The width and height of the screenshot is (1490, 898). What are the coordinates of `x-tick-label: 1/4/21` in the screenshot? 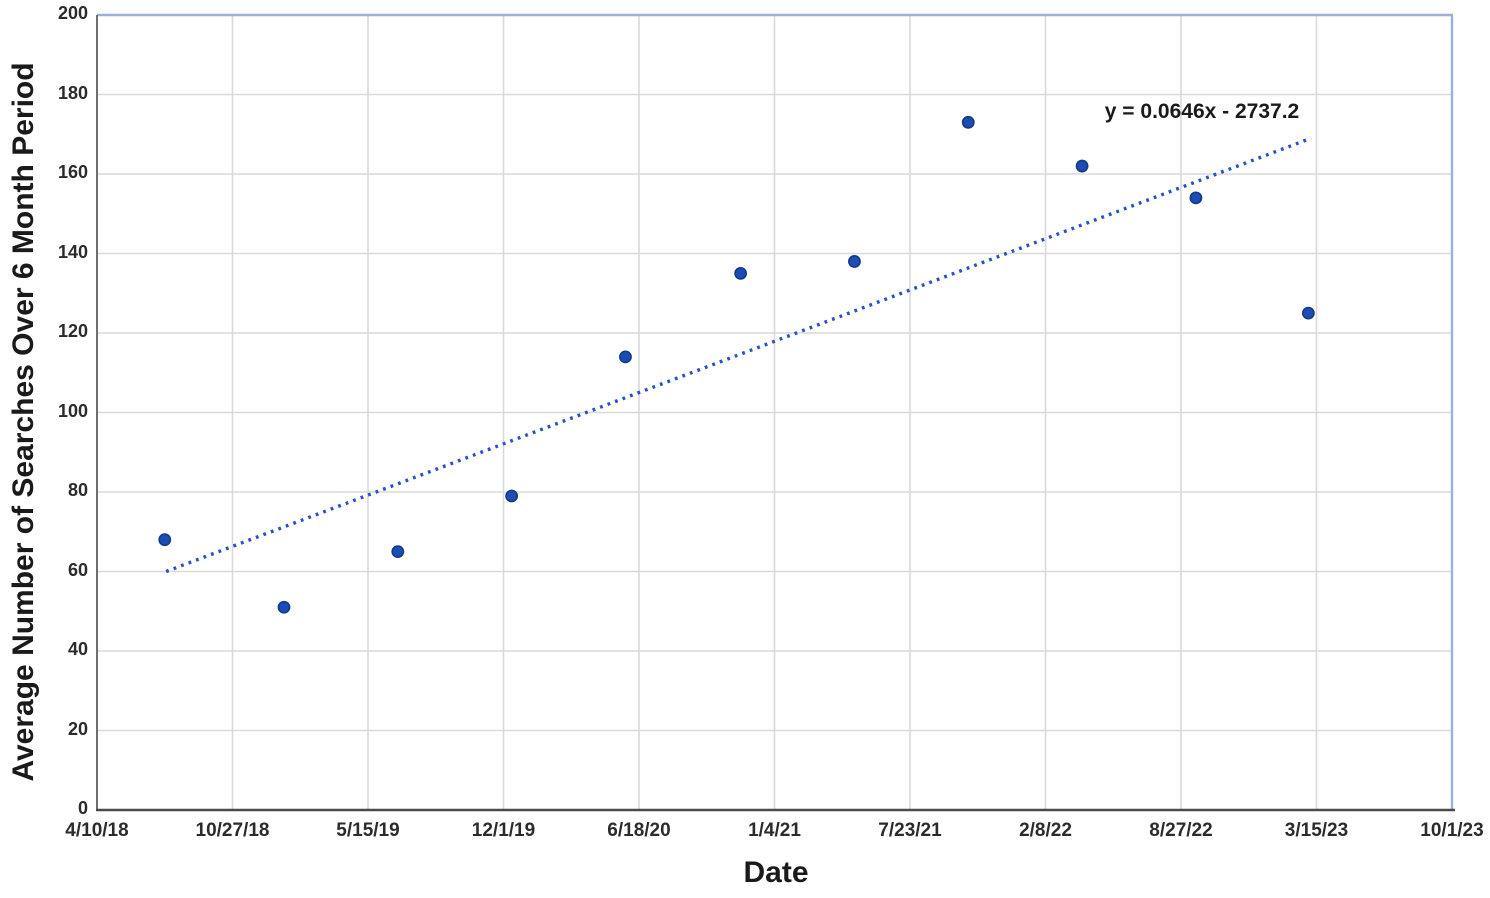 It's located at (774, 830).